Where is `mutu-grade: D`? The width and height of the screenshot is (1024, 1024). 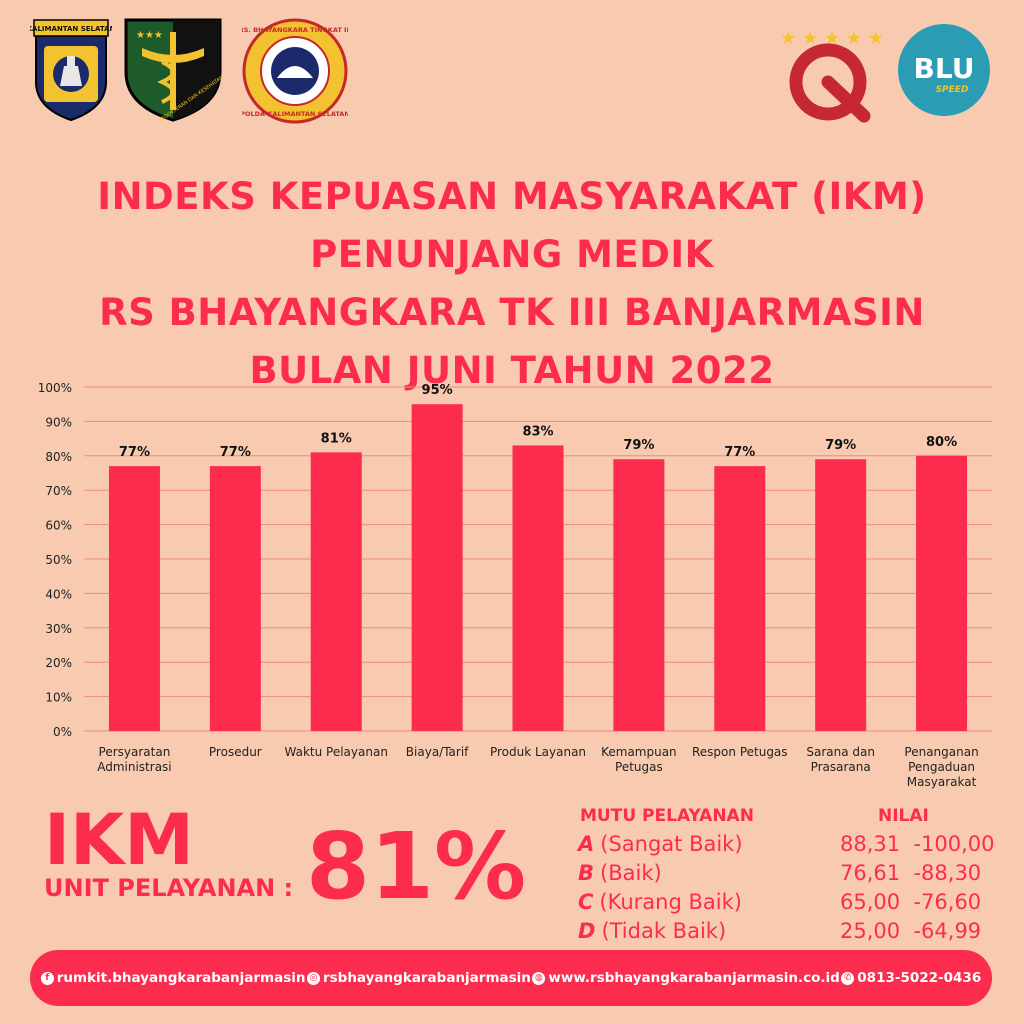
mutu-grade: D is located at coordinates (587, 931).